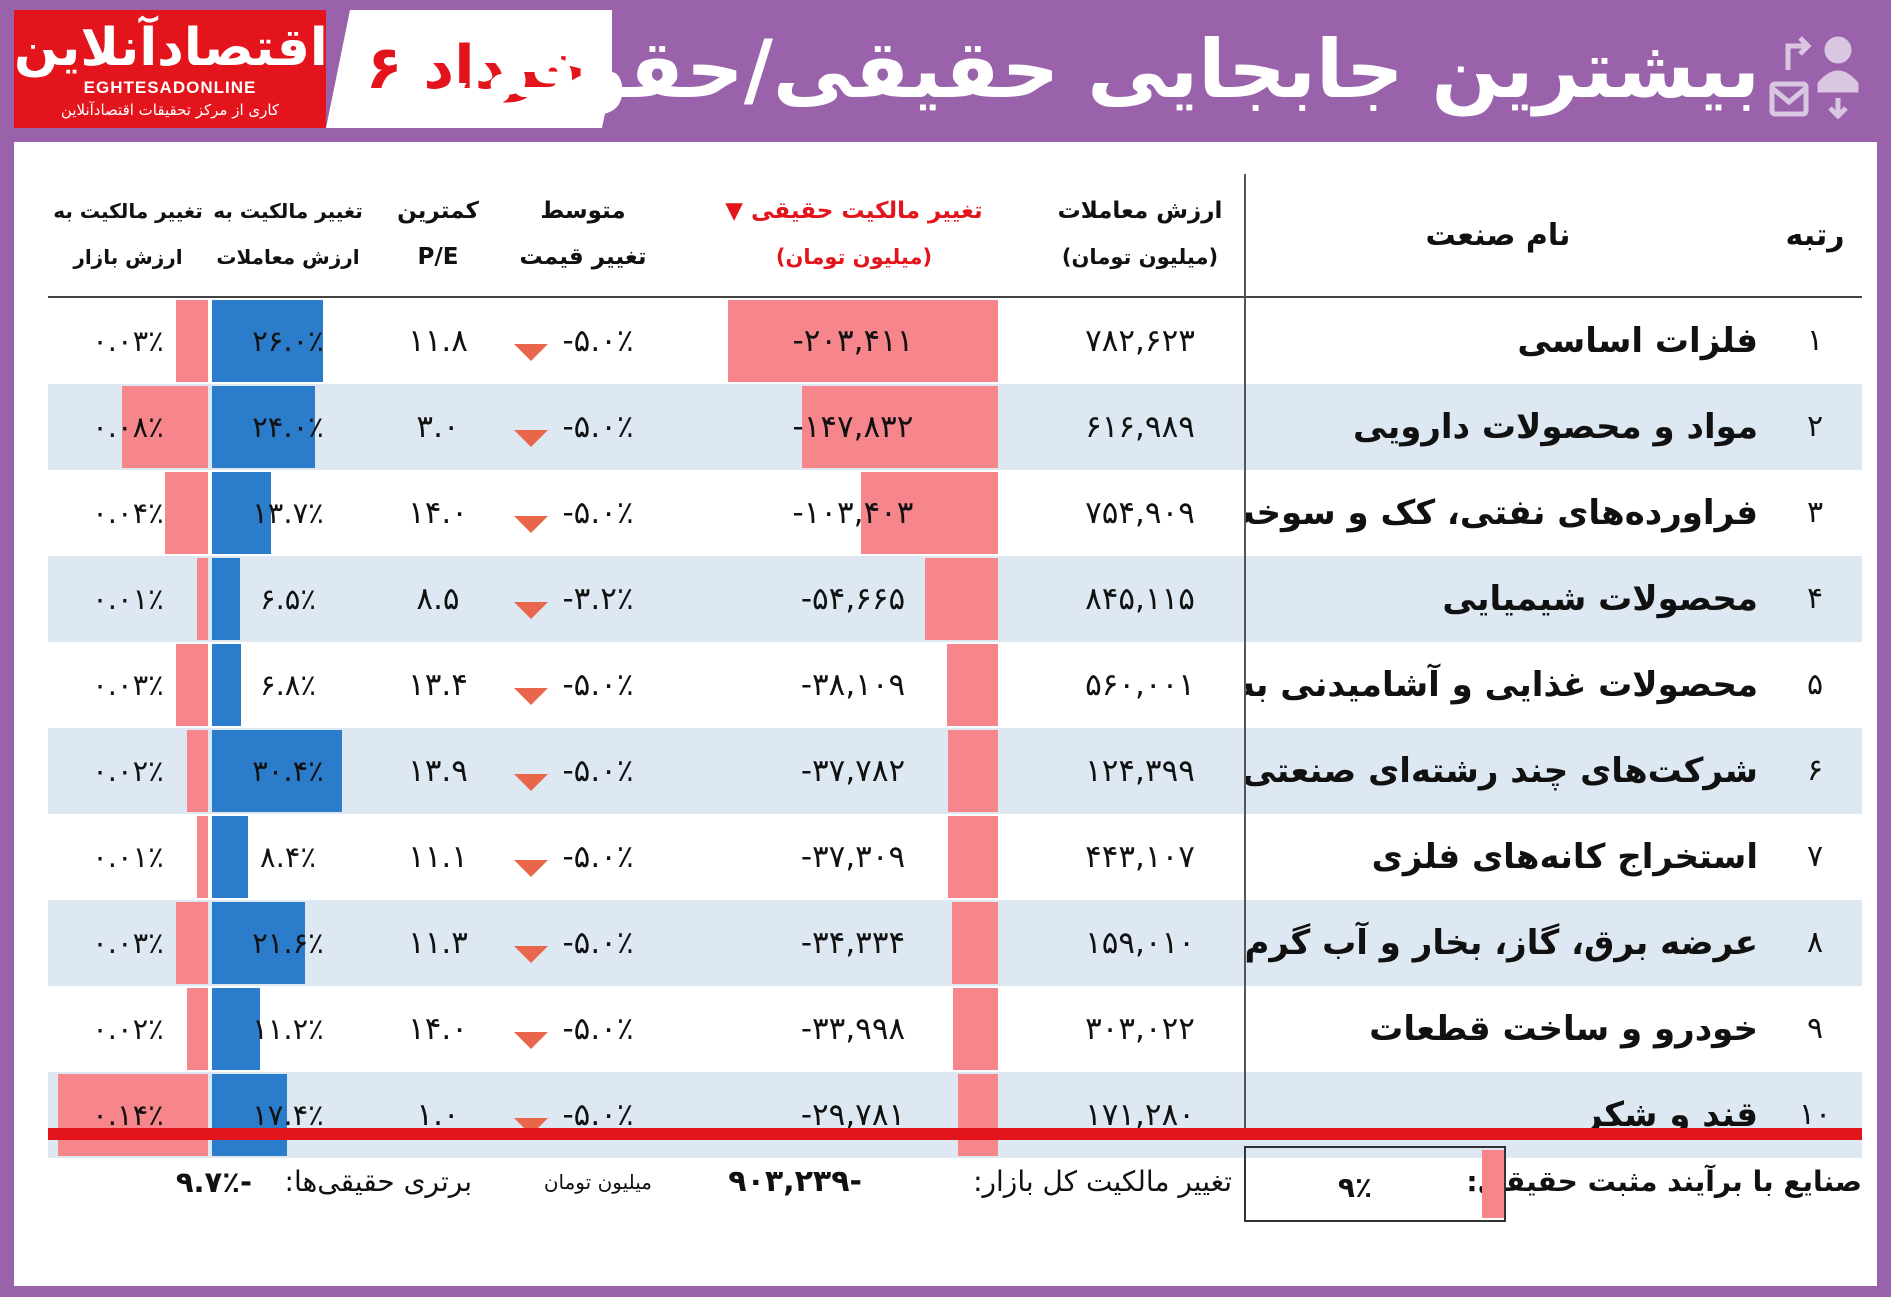 The height and width of the screenshot is (1297, 1891). Describe the element at coordinates (853, 599) in the screenshot. I see `real-change-value: -۵۴,۶۶۵` at that location.